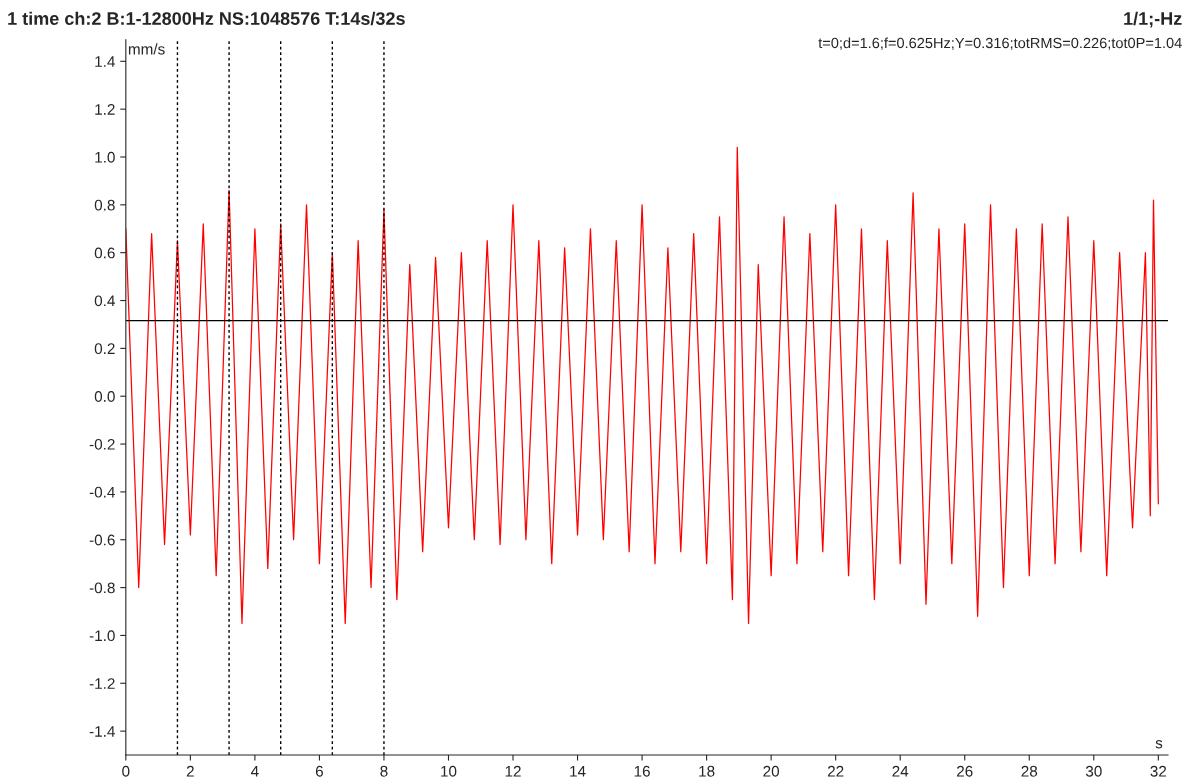  Describe the element at coordinates (102, 731) in the screenshot. I see `y-tick-label: -1.4` at that location.